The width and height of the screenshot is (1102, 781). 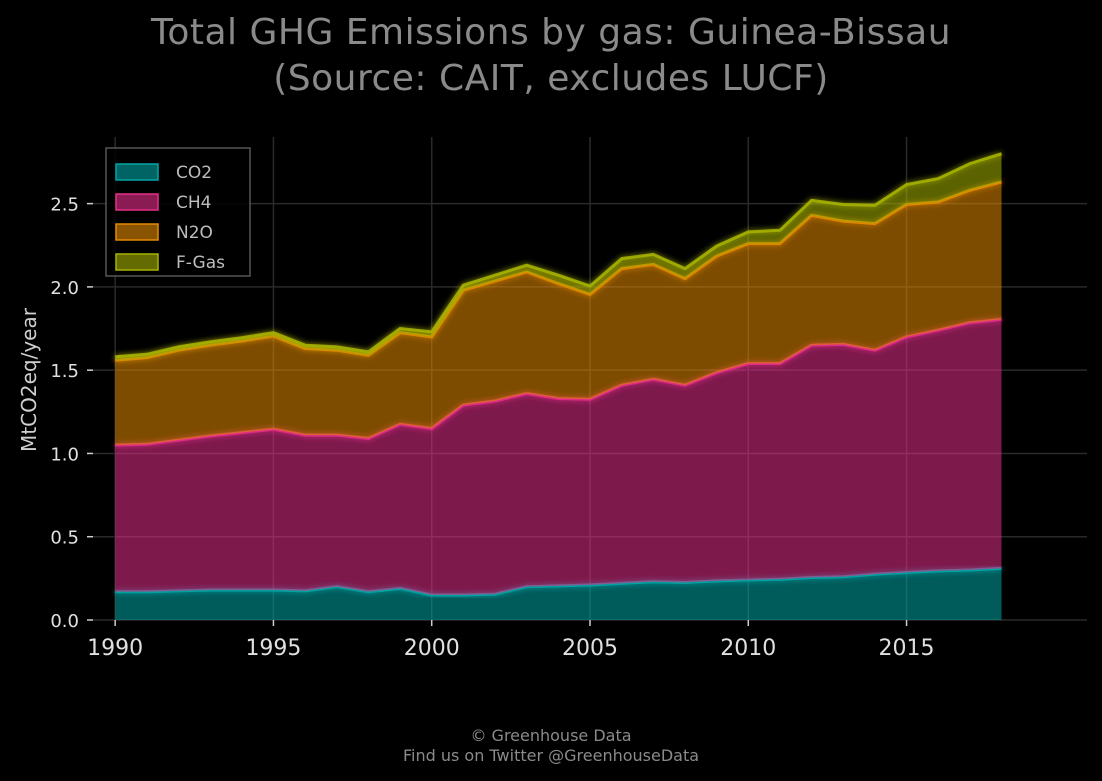 What do you see at coordinates (115, 648) in the screenshot?
I see `x-tick-label: 1990` at bounding box center [115, 648].